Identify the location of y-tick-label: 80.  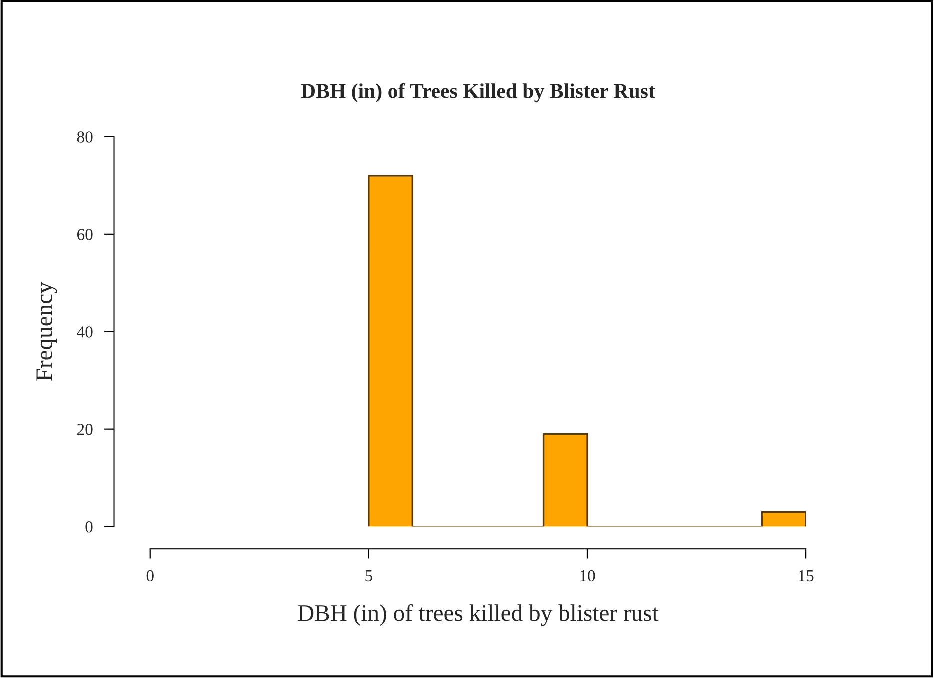
(85, 137).